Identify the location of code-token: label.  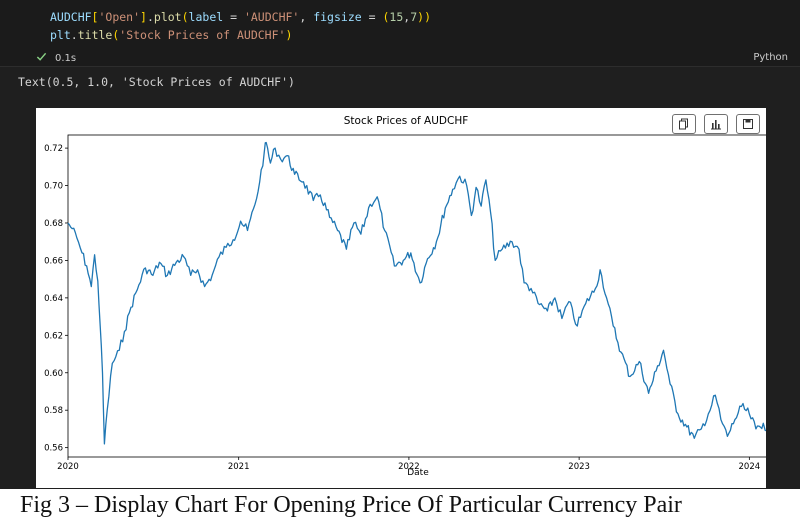
(206, 17).